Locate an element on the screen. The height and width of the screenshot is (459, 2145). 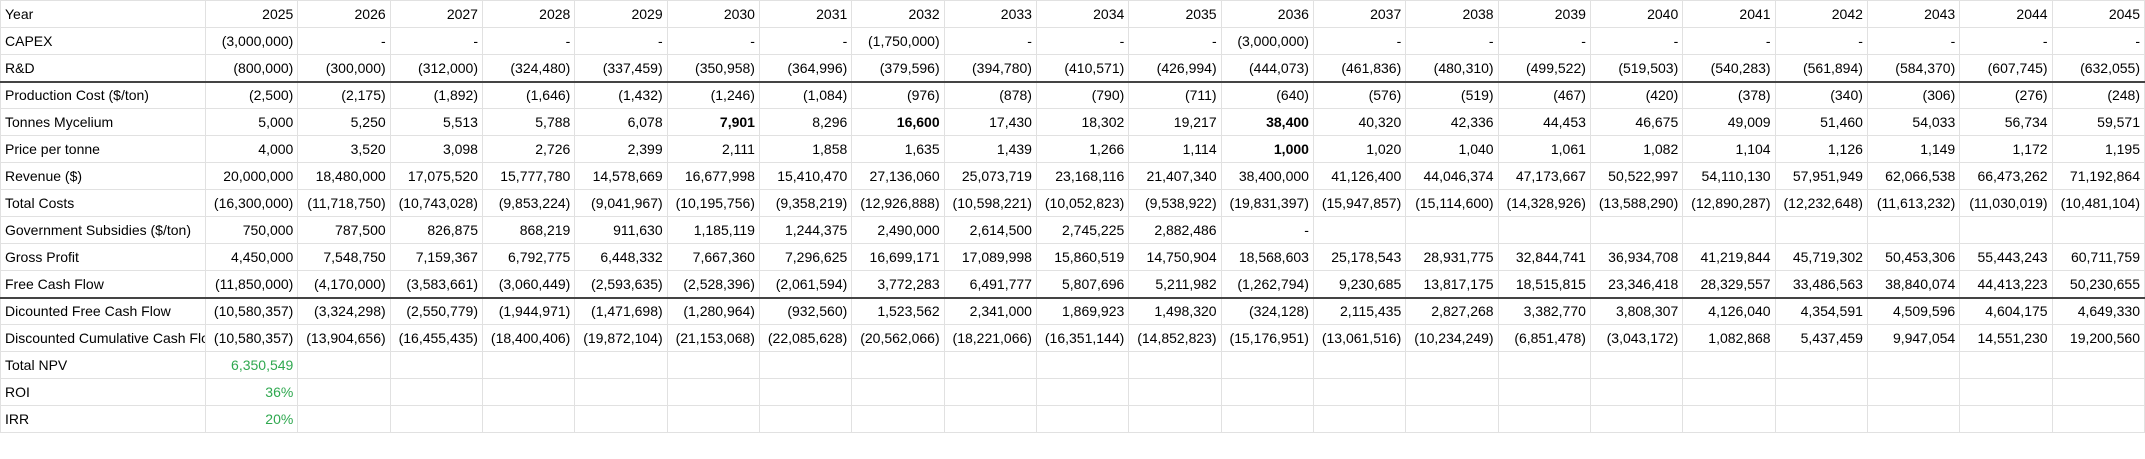
value-cell: (324,128) is located at coordinates (1267, 311).